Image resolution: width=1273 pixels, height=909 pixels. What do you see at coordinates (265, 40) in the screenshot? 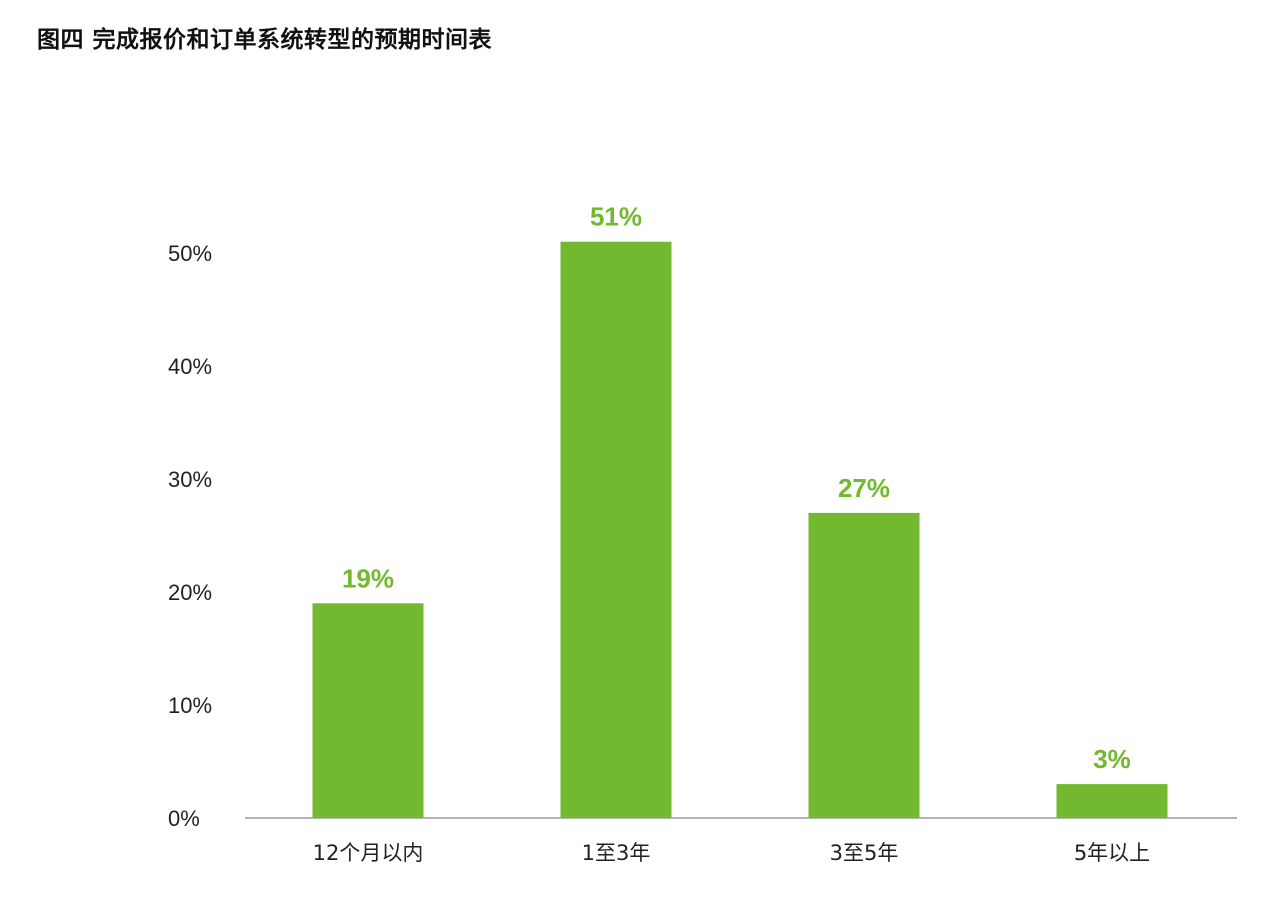
I see `chart-title: 图四 完成报价和订单系统转型的预期时间表` at bounding box center [265, 40].